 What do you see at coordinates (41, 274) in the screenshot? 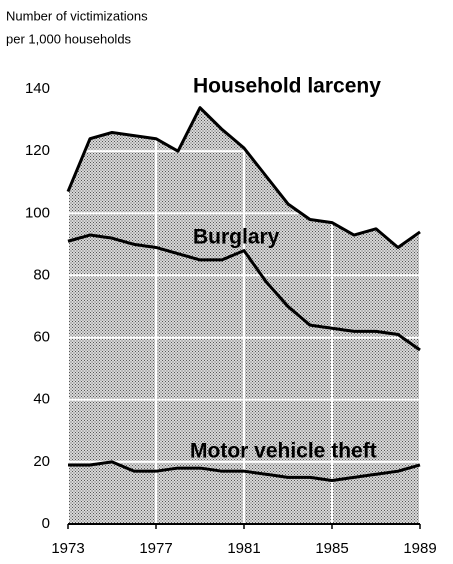
I see `y-tick-label: 80` at bounding box center [41, 274].